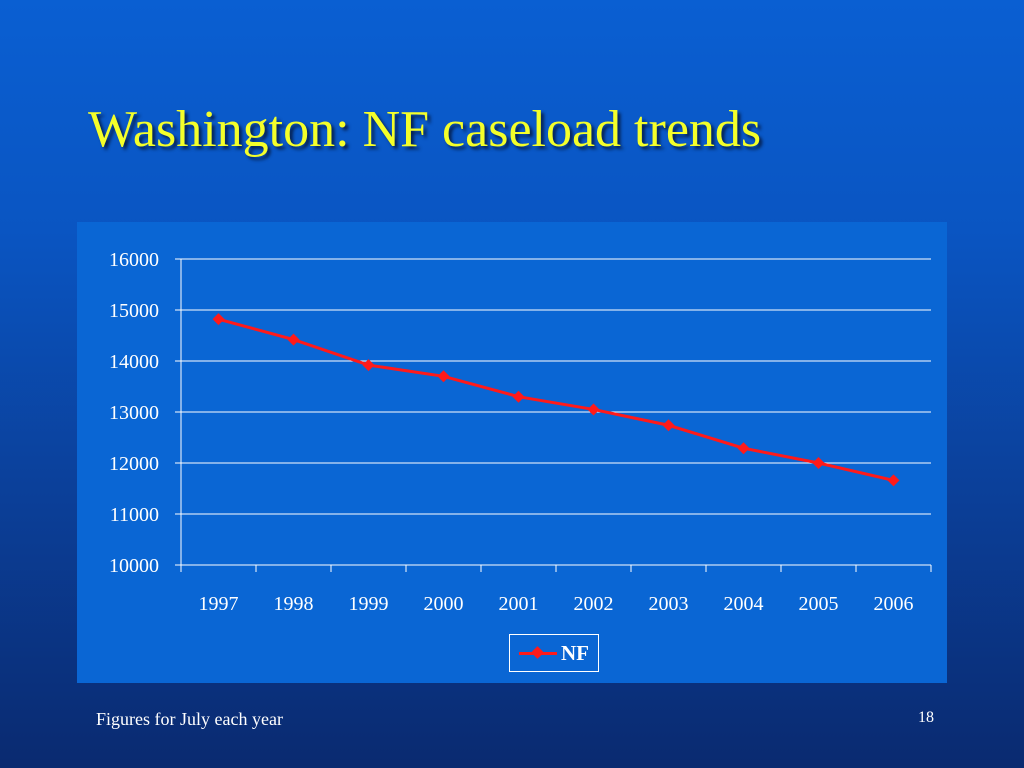  What do you see at coordinates (134, 260) in the screenshot?
I see `y-tick-label: 16000` at bounding box center [134, 260].